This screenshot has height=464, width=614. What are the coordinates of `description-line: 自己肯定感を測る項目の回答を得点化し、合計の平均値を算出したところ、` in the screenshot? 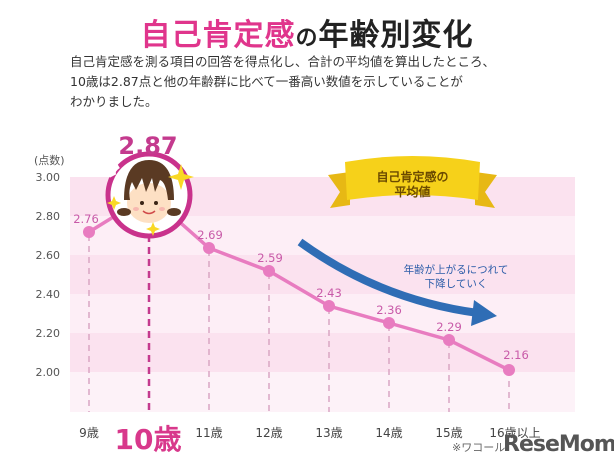 It's located at (283, 61).